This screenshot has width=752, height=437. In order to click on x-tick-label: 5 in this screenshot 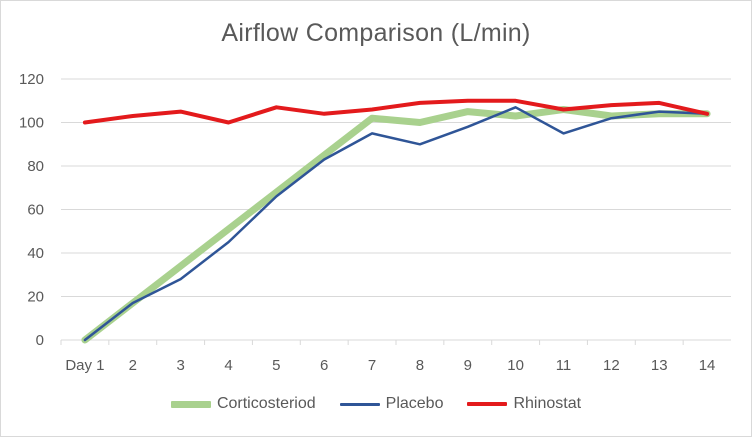, I will do `click(276, 365)`.